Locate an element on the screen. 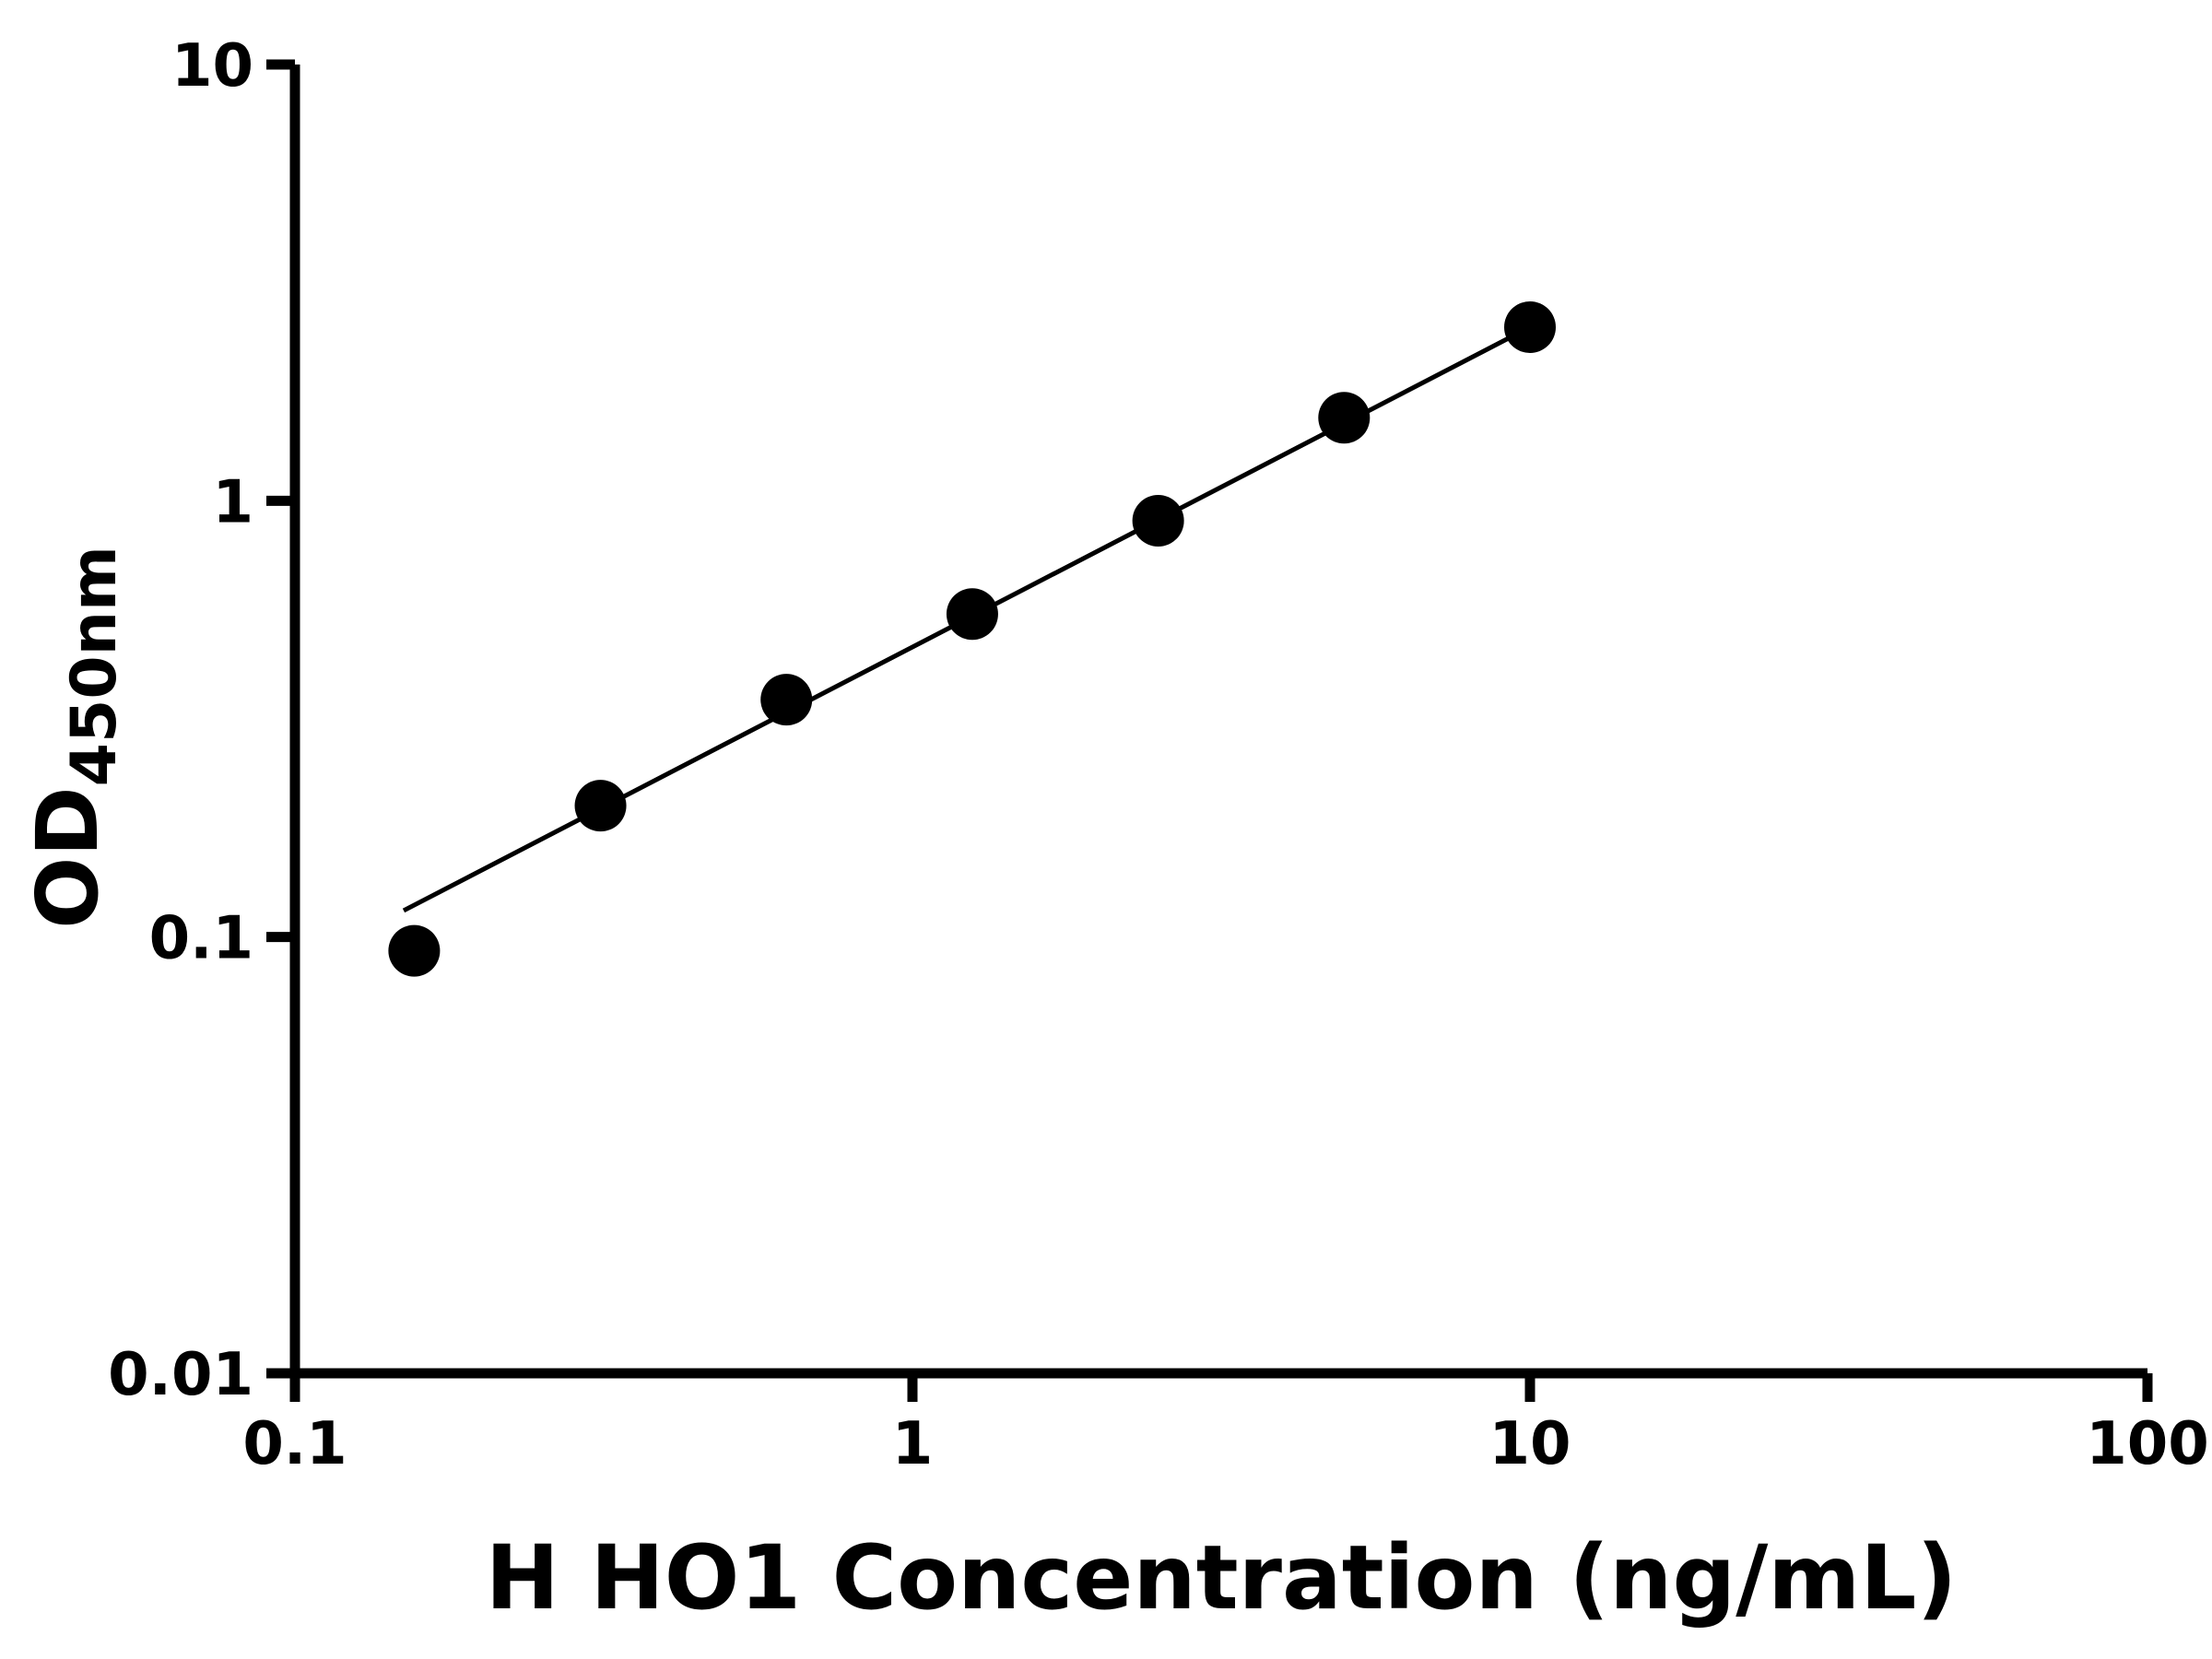 This screenshot has height=1659, width=2212. y-axis-title-subscript: 450nm is located at coordinates (94, 666).